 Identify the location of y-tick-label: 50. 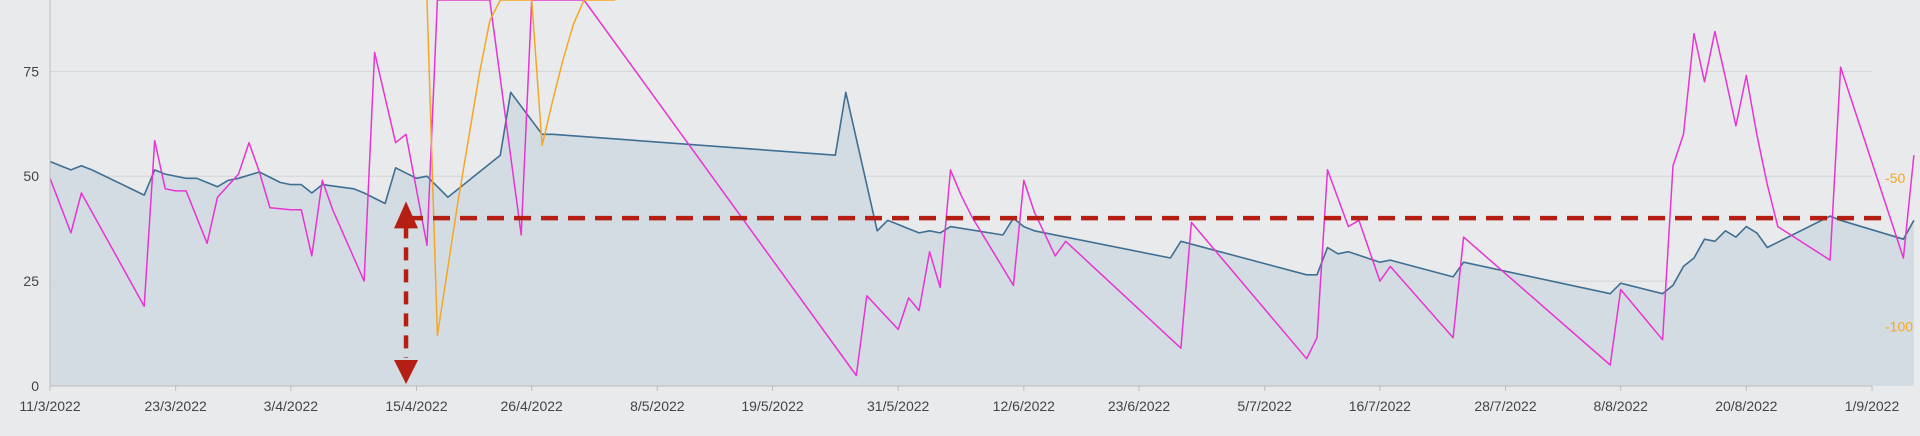
(31, 176).